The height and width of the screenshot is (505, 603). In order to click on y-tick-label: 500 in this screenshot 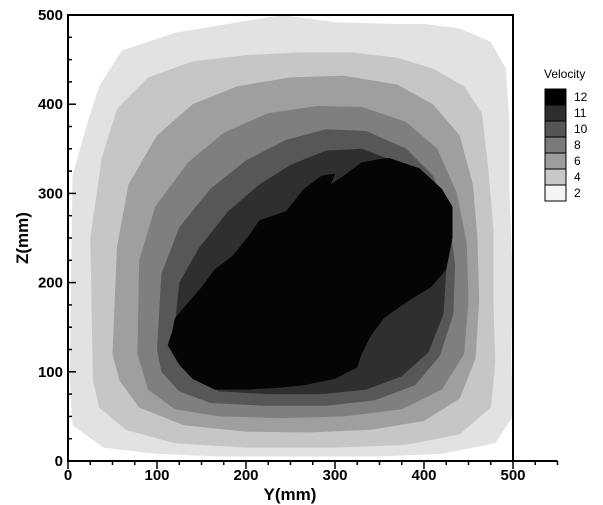, I will do `click(50, 15)`.